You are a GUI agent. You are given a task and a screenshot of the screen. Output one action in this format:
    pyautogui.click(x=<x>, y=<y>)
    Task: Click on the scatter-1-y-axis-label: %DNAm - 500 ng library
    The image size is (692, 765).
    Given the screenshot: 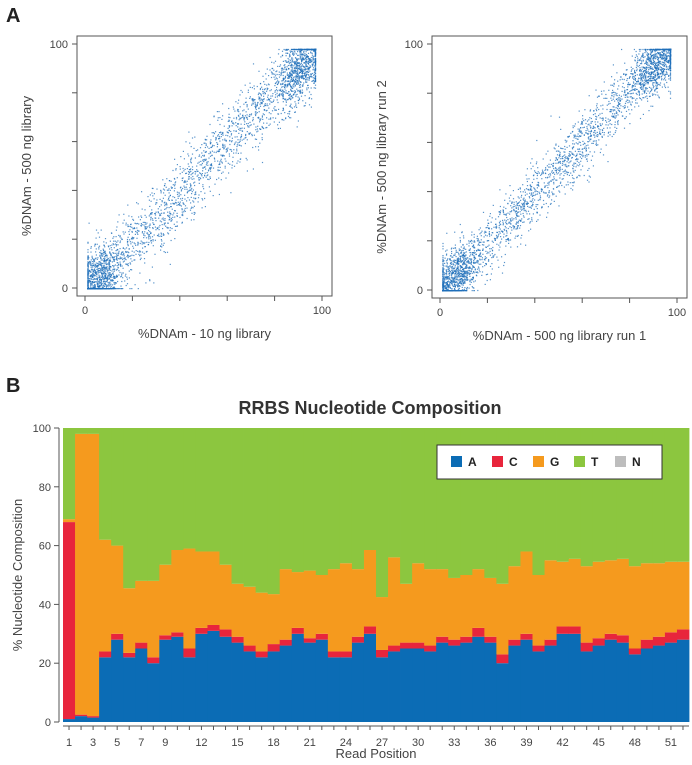 What is the action you would take?
    pyautogui.click(x=26, y=165)
    